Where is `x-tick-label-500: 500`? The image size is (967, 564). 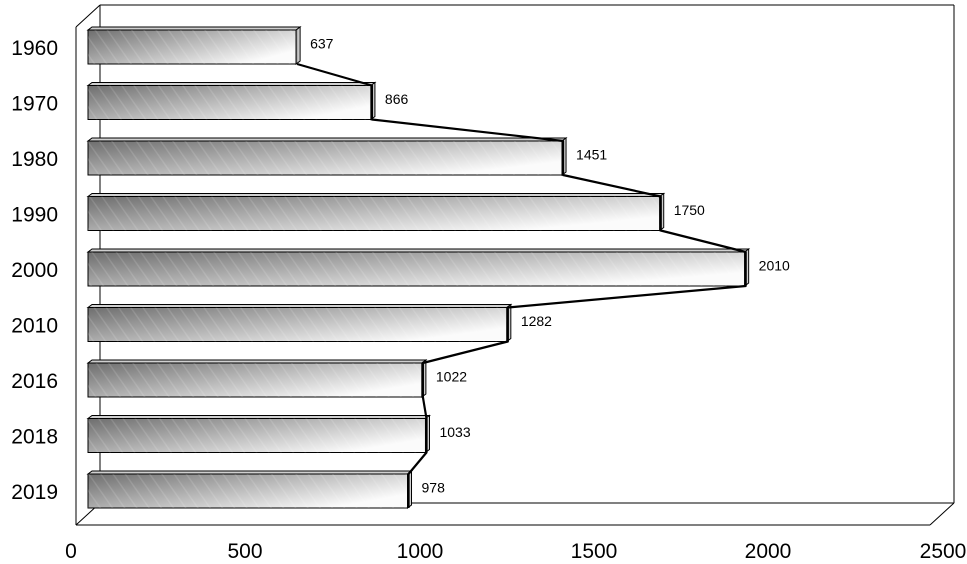
x-tick-label-500: 500 is located at coordinates (244, 551).